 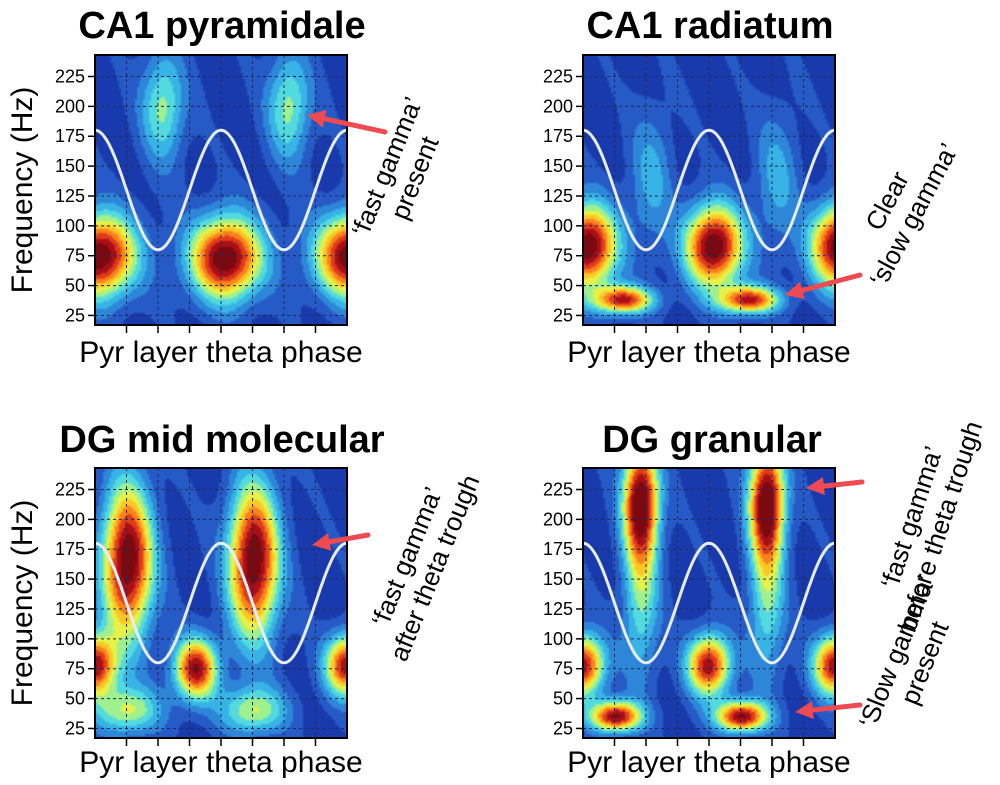 What do you see at coordinates (425, 567) in the screenshot?
I see `annotation: ‘fast gamma’after theta trough` at bounding box center [425, 567].